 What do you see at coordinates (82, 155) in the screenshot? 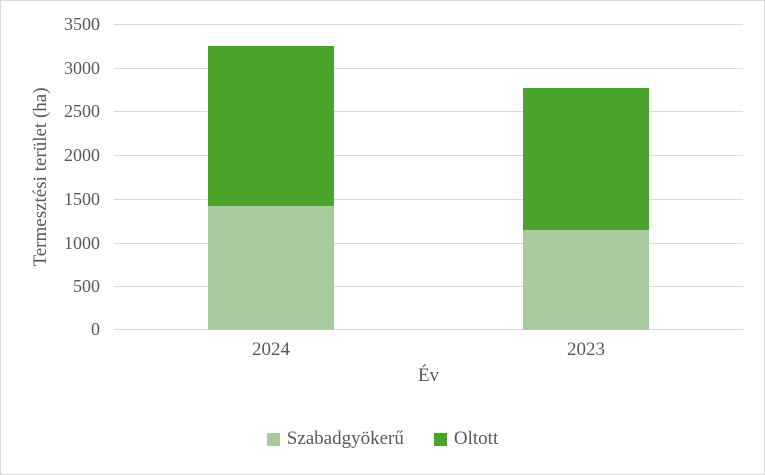
I see `y-tick-label-2000: 2000` at bounding box center [82, 155].